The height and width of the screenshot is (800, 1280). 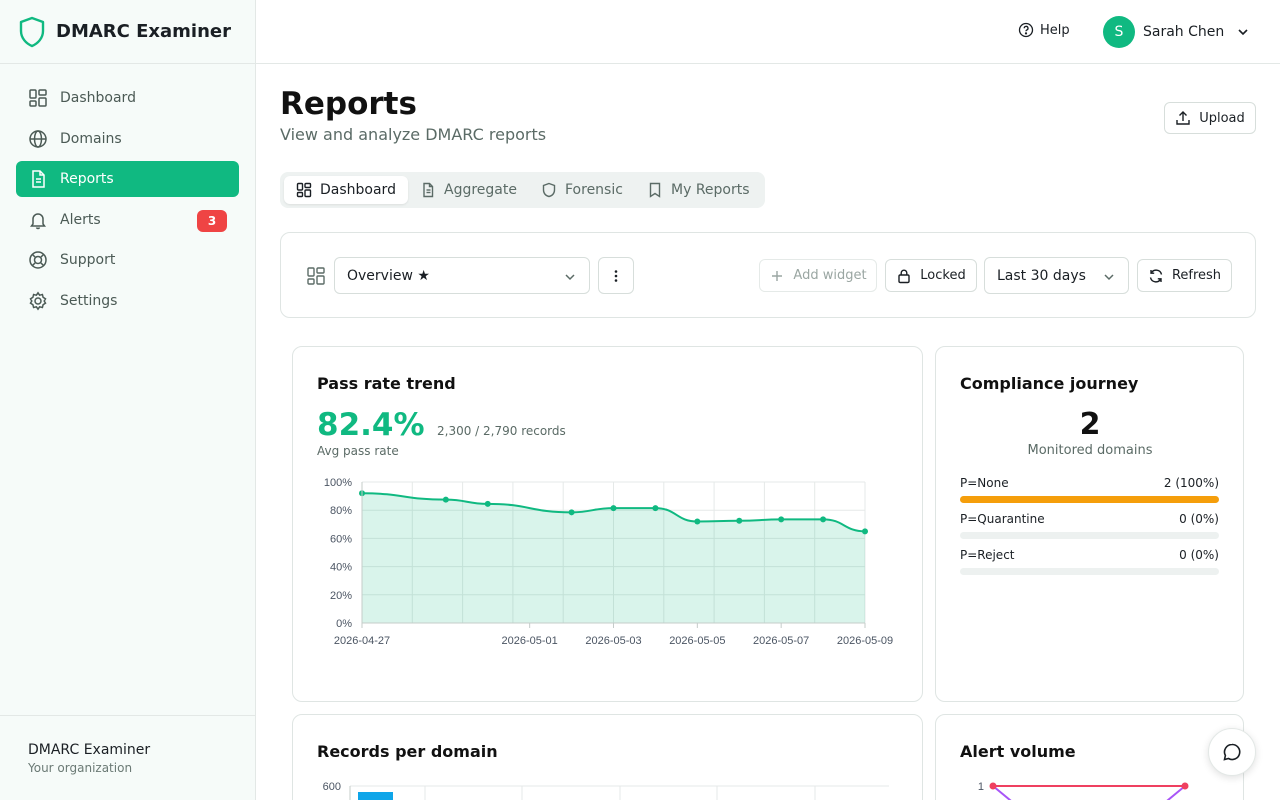 I want to click on app-name: DMARC Examiner, so click(x=143, y=31).